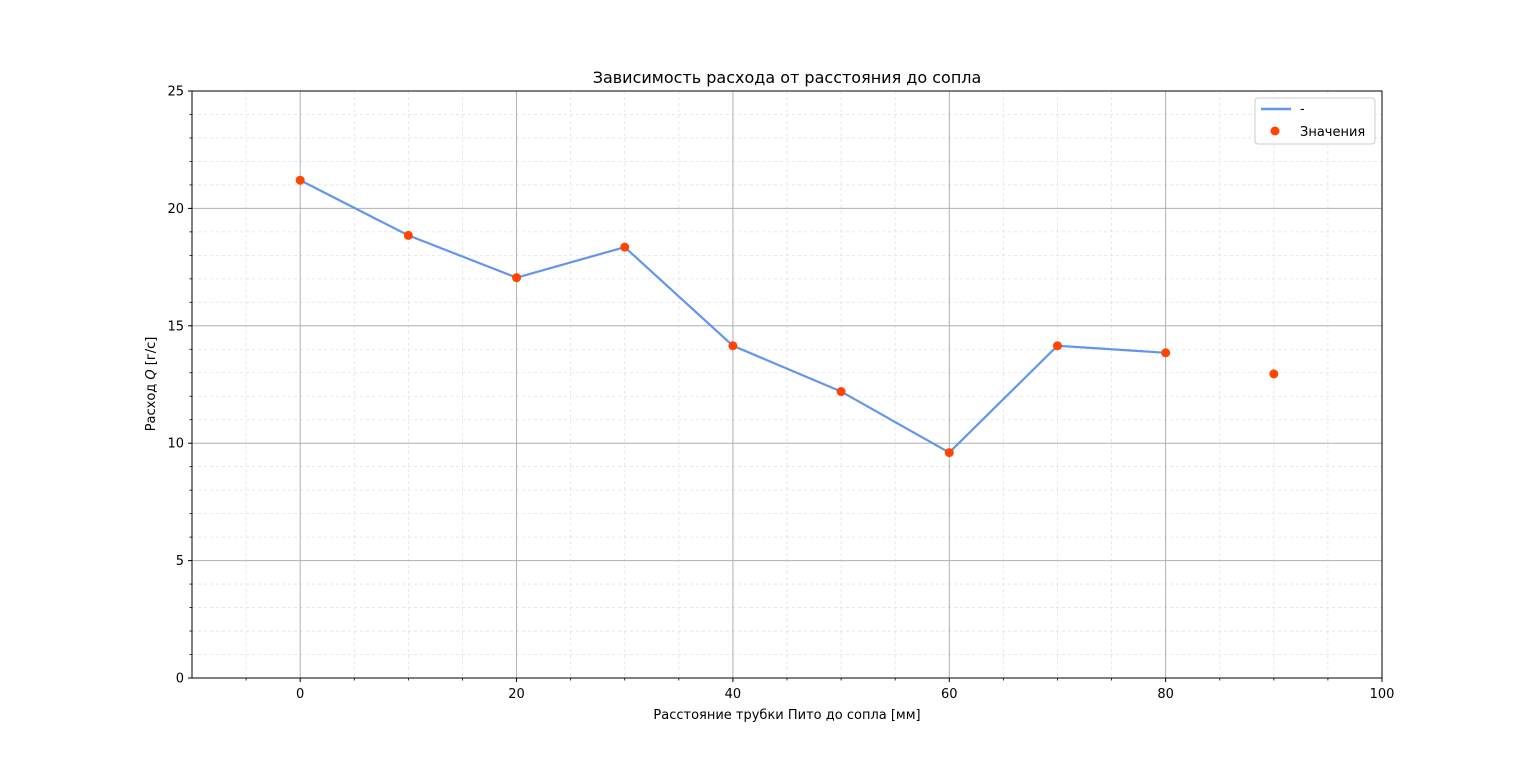 This screenshot has width=1536, height=762. What do you see at coordinates (516, 694) in the screenshot?
I see `x-tick-label: 20` at bounding box center [516, 694].